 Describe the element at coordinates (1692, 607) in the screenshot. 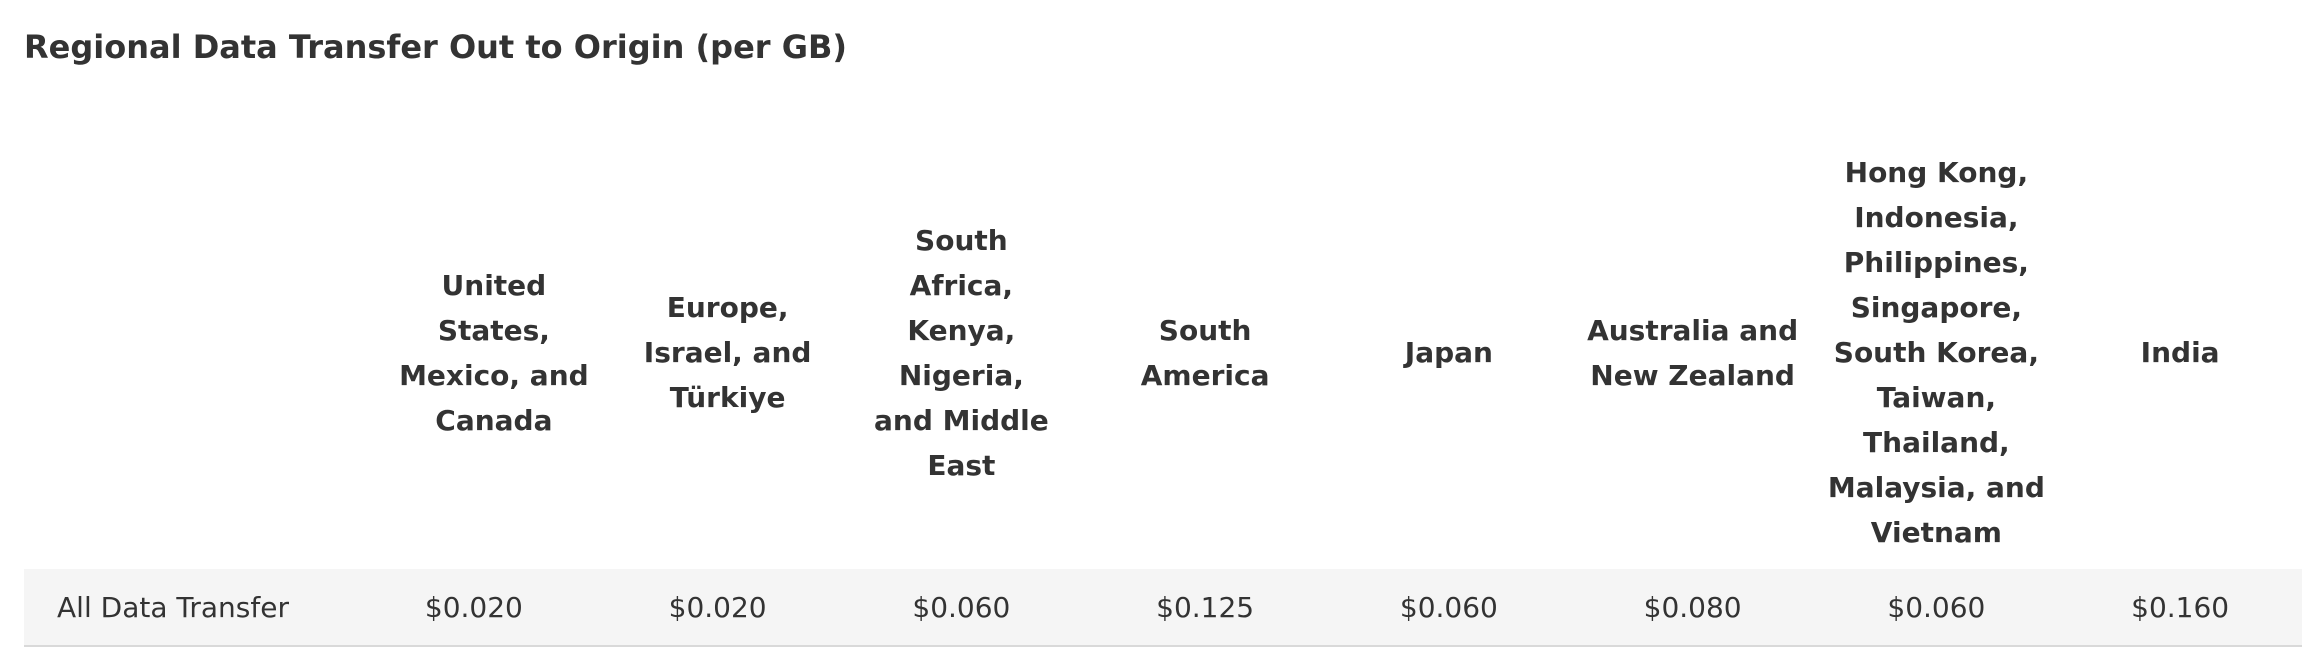

I see `price-cell-australia-new-zealand: $0.080` at that location.